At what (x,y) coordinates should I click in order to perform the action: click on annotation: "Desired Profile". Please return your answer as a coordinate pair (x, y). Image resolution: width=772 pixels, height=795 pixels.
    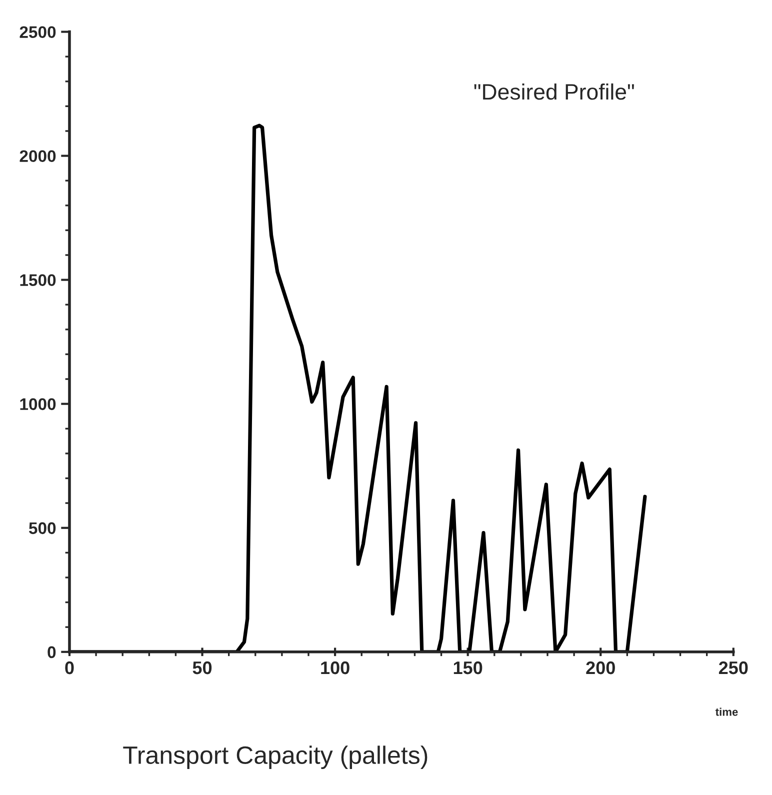
    Looking at the image, I should click on (554, 91).